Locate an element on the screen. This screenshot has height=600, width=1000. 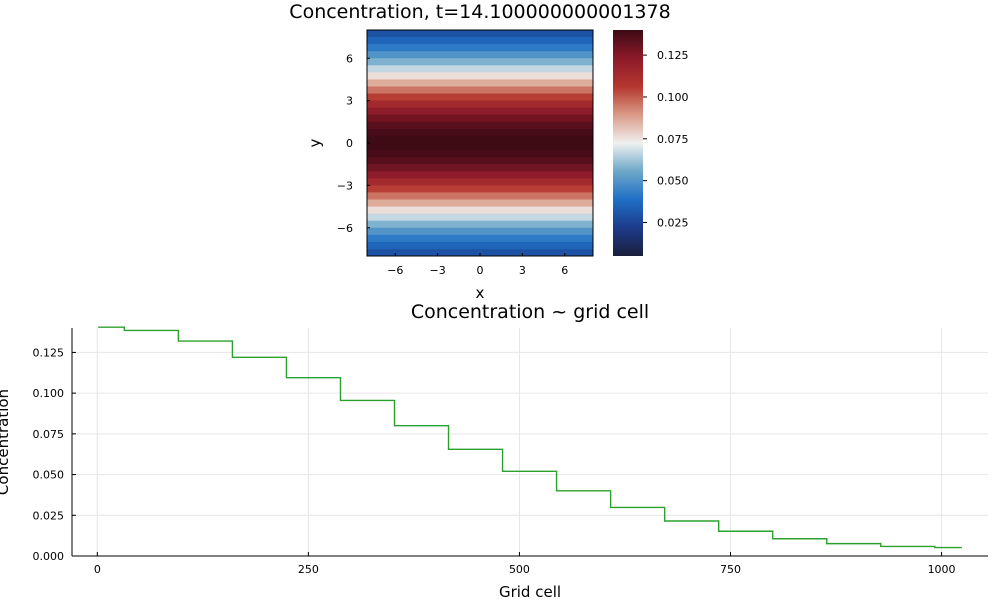
heatmap-cells is located at coordinates (480, 143).